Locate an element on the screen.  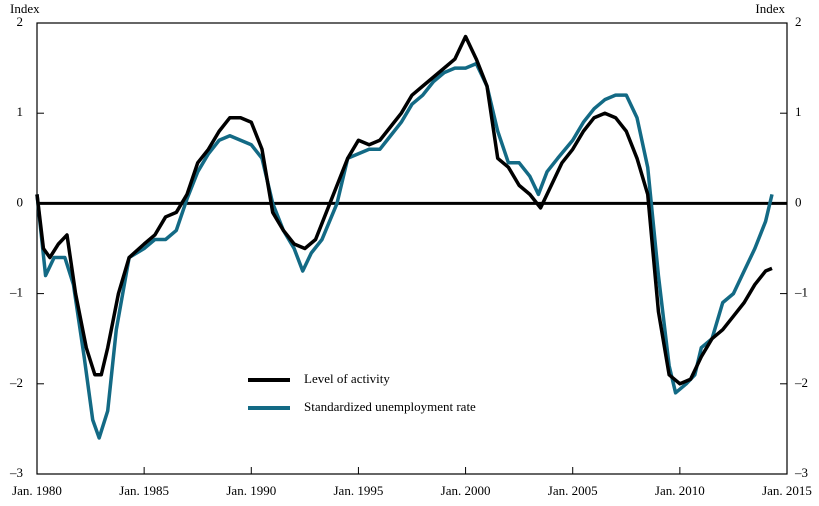
x-tick-label: Jan. 1990 is located at coordinates (251, 490).